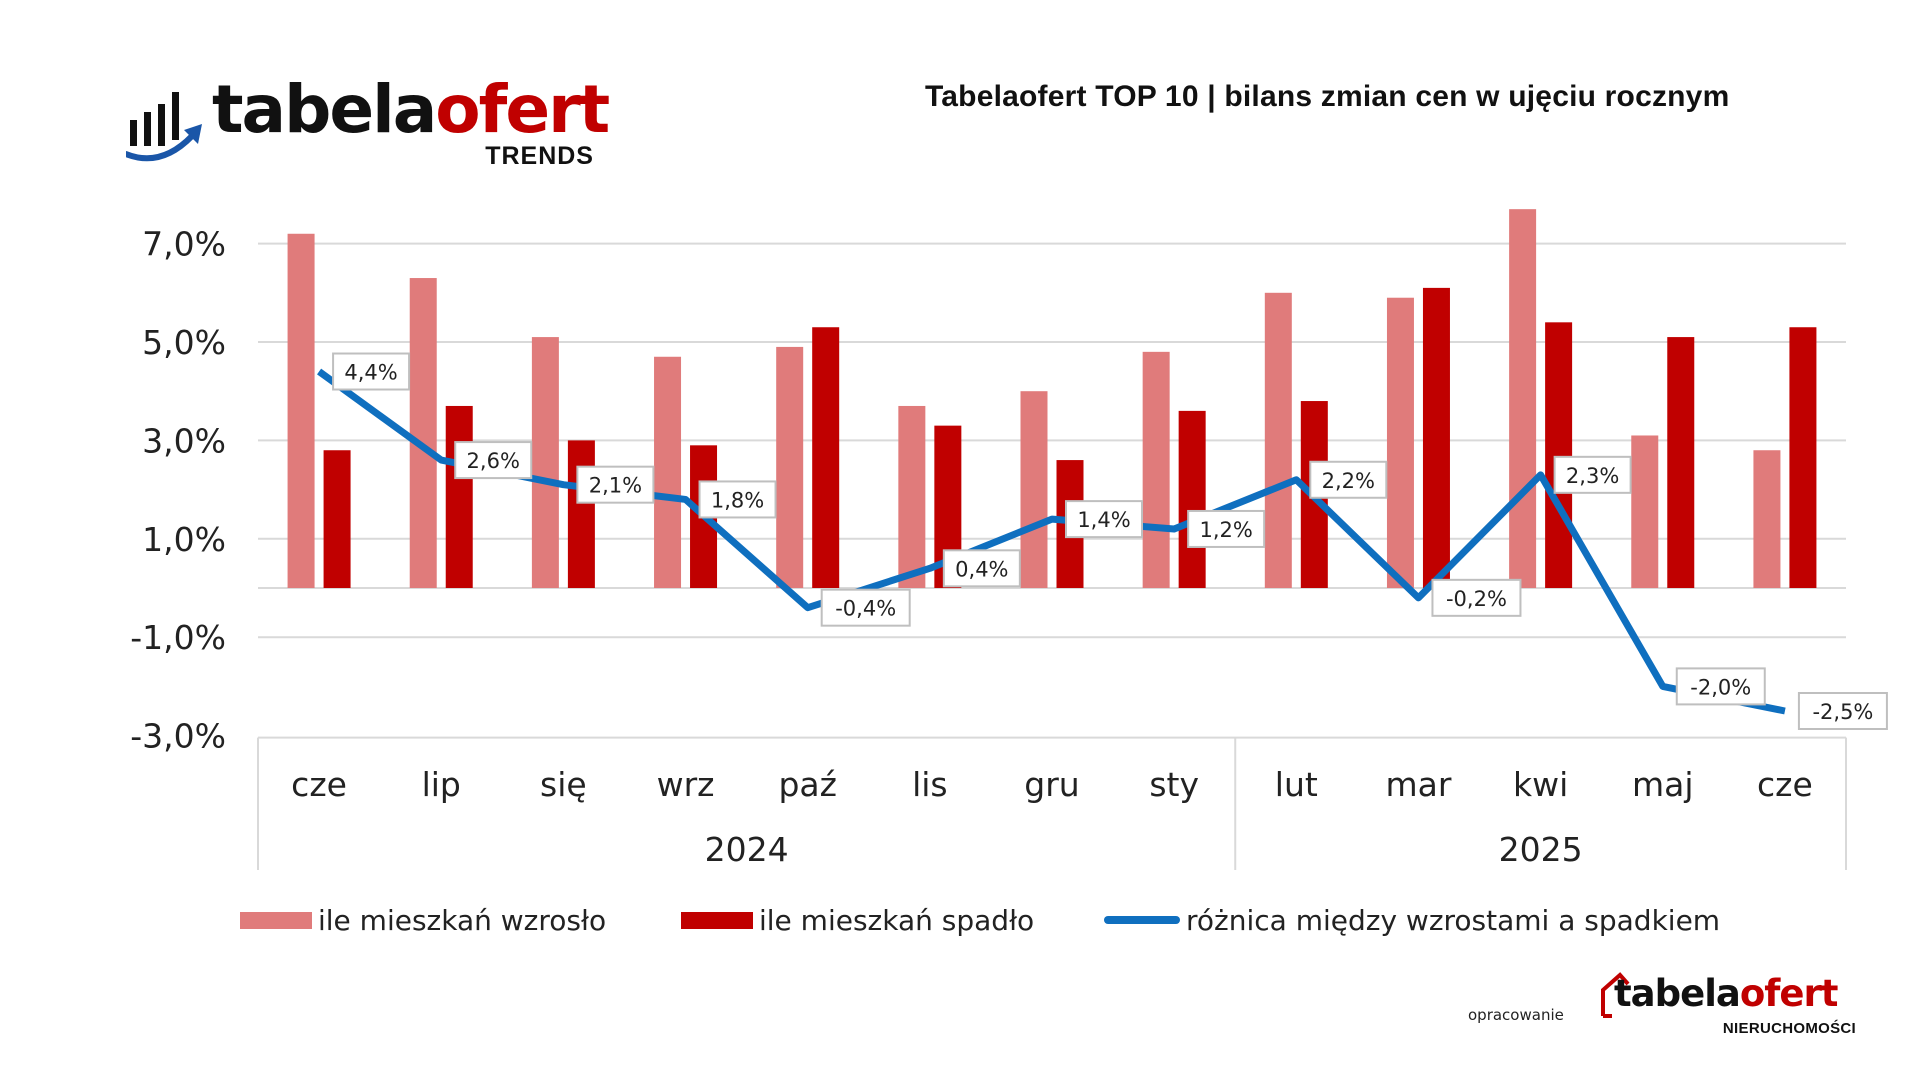 This screenshot has width=1920, height=1080. Describe the element at coordinates (276, 920) in the screenshot. I see `legend-swatch-increase` at that location.